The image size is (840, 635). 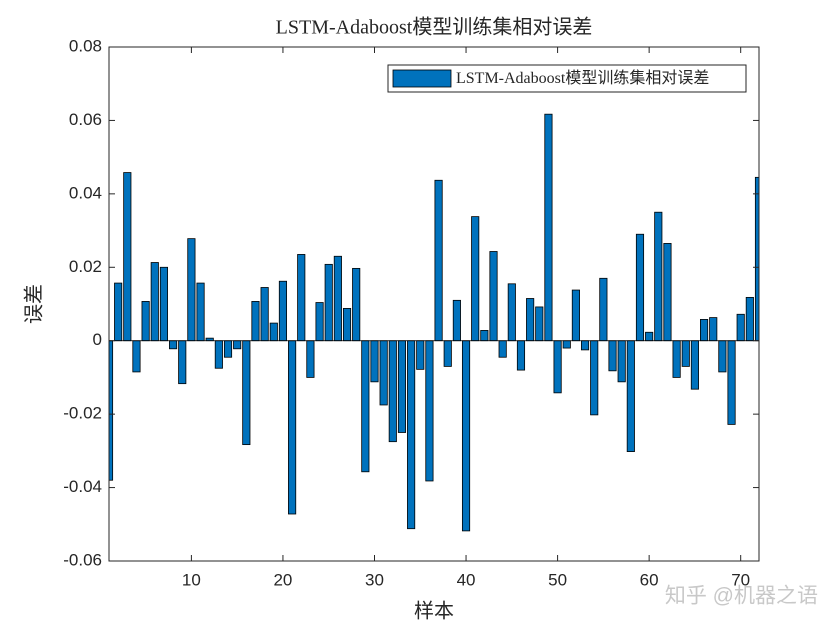 What do you see at coordinates (740, 579) in the screenshot?
I see `x-tick-label: 70` at bounding box center [740, 579].